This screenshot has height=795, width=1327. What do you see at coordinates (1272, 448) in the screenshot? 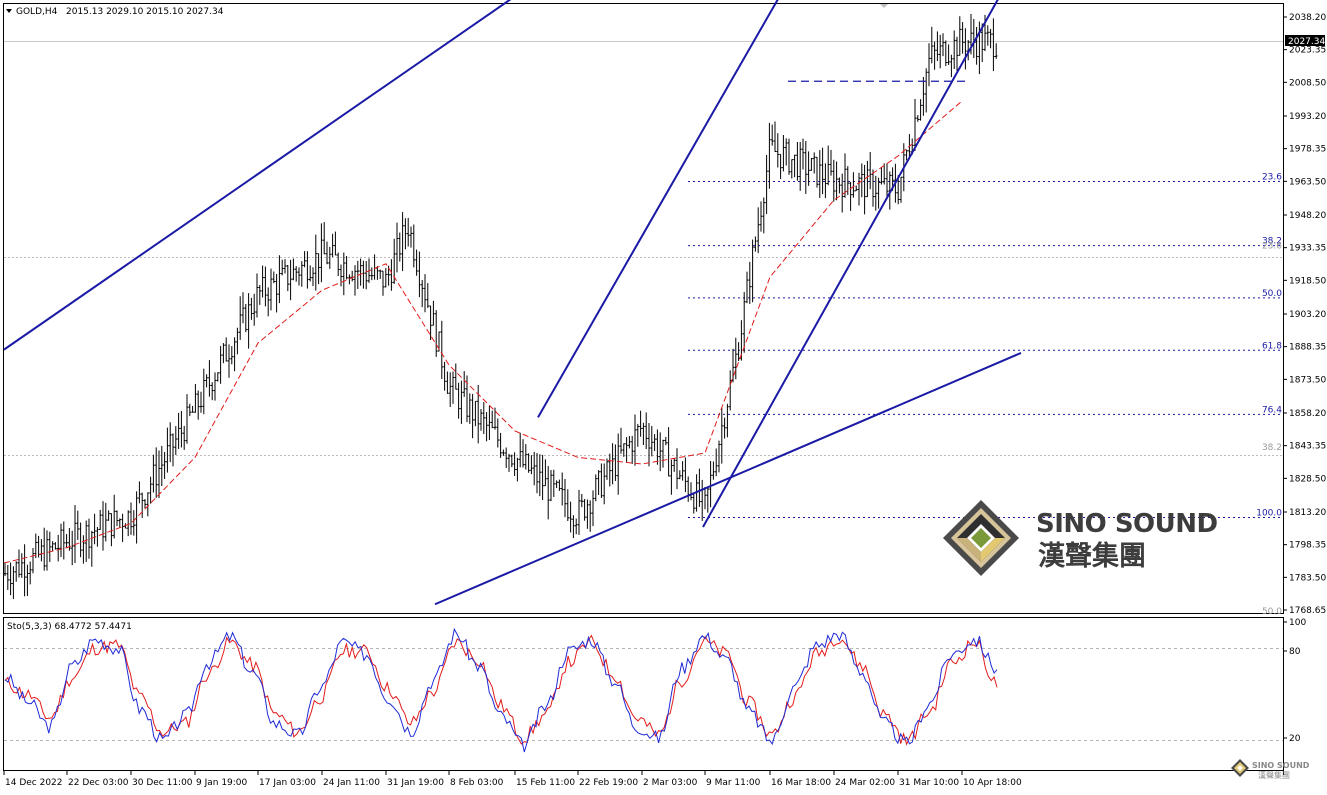
I see `fib-faint-label: 38.2` at bounding box center [1272, 448].